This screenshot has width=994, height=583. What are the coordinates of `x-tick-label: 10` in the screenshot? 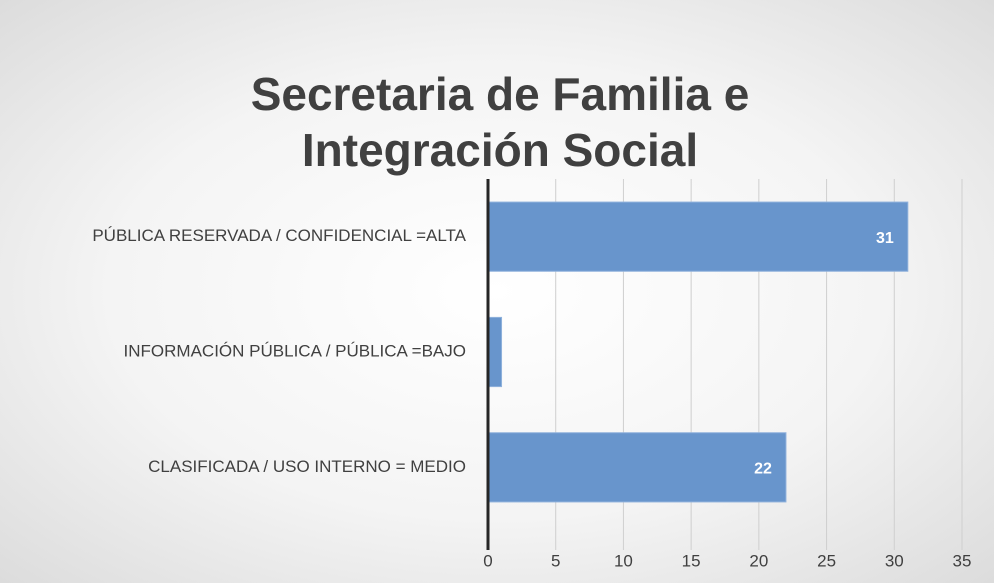 It's located at (623, 560).